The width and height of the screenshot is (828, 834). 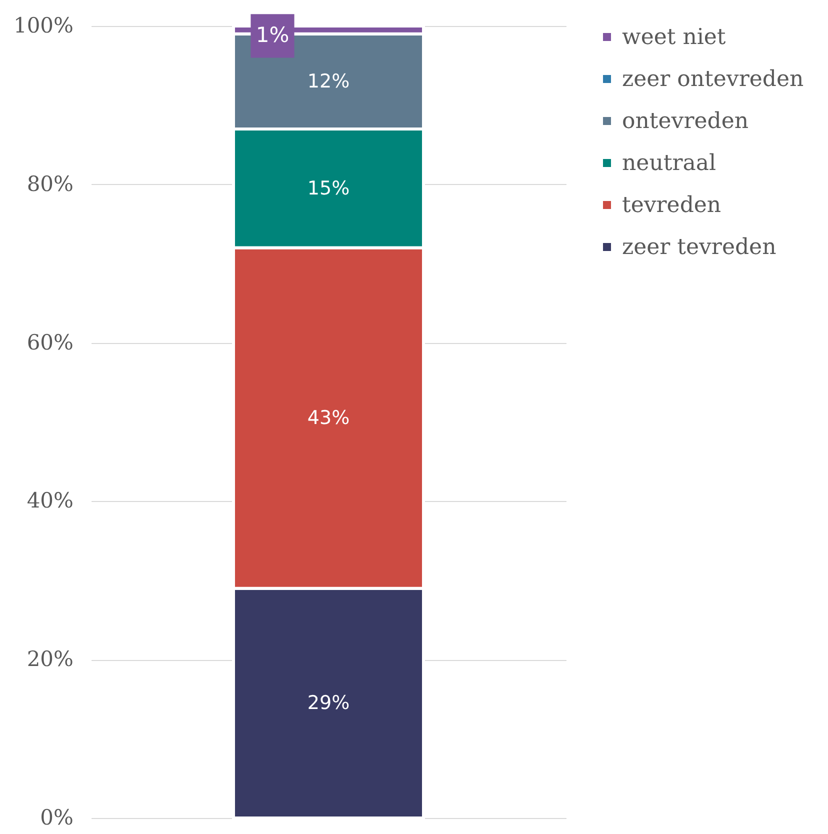 I want to click on legend-label: tevreden, so click(x=672, y=205).